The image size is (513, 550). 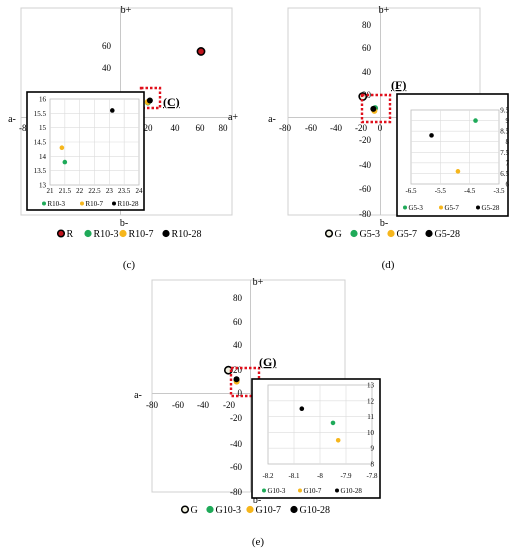 I want to click on inset-y-tick-label-e: 9, so click(x=373, y=449).